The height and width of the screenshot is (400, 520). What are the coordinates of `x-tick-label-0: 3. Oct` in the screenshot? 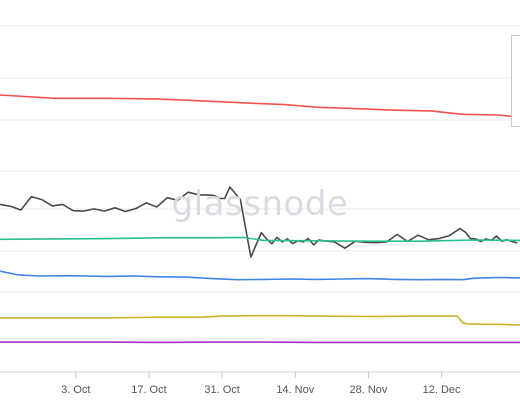 It's located at (75, 390).